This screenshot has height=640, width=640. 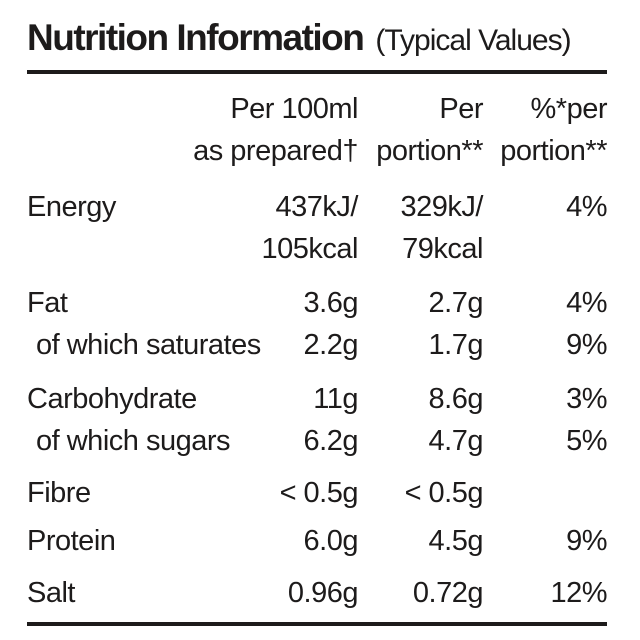 I want to click on title-main: Nutrition Information, so click(x=196, y=37).